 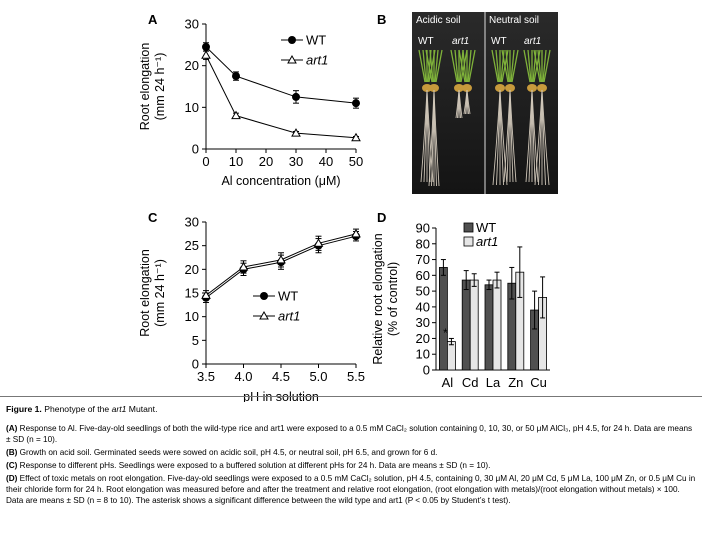 What do you see at coordinates (317, 60) in the screenshot?
I see `legend-label-art1: art1` at bounding box center [317, 60].